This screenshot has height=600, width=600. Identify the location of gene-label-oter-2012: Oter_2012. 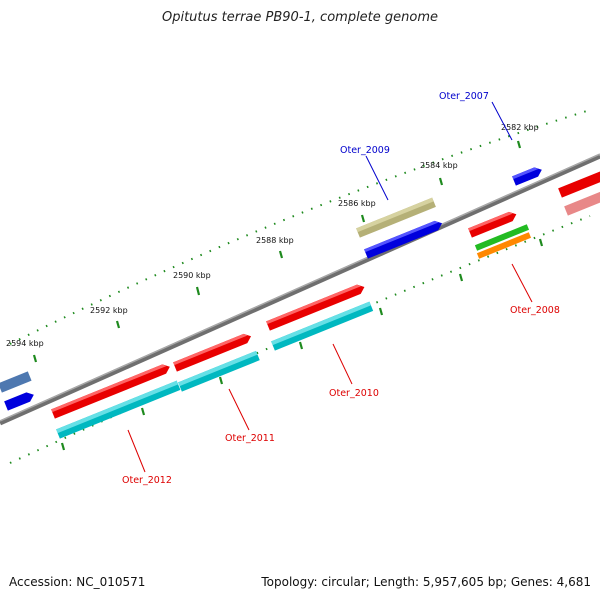
(147, 480).